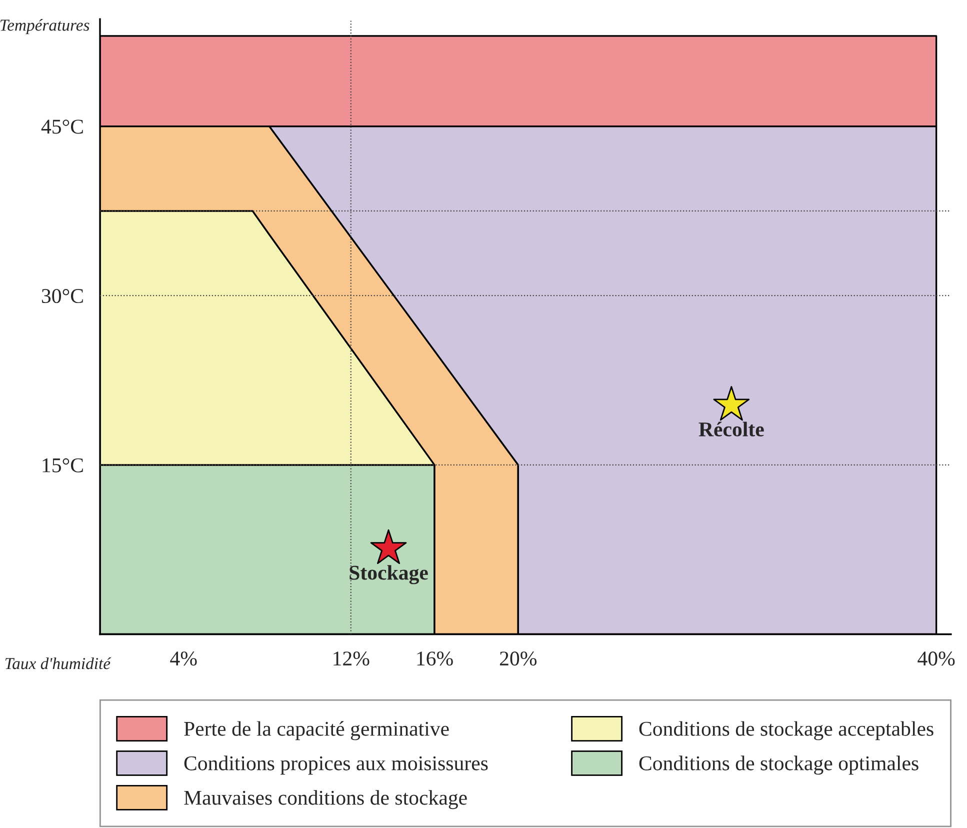  Describe the element at coordinates (183, 659) in the screenshot. I see `x-tick-label: 4%` at that location.